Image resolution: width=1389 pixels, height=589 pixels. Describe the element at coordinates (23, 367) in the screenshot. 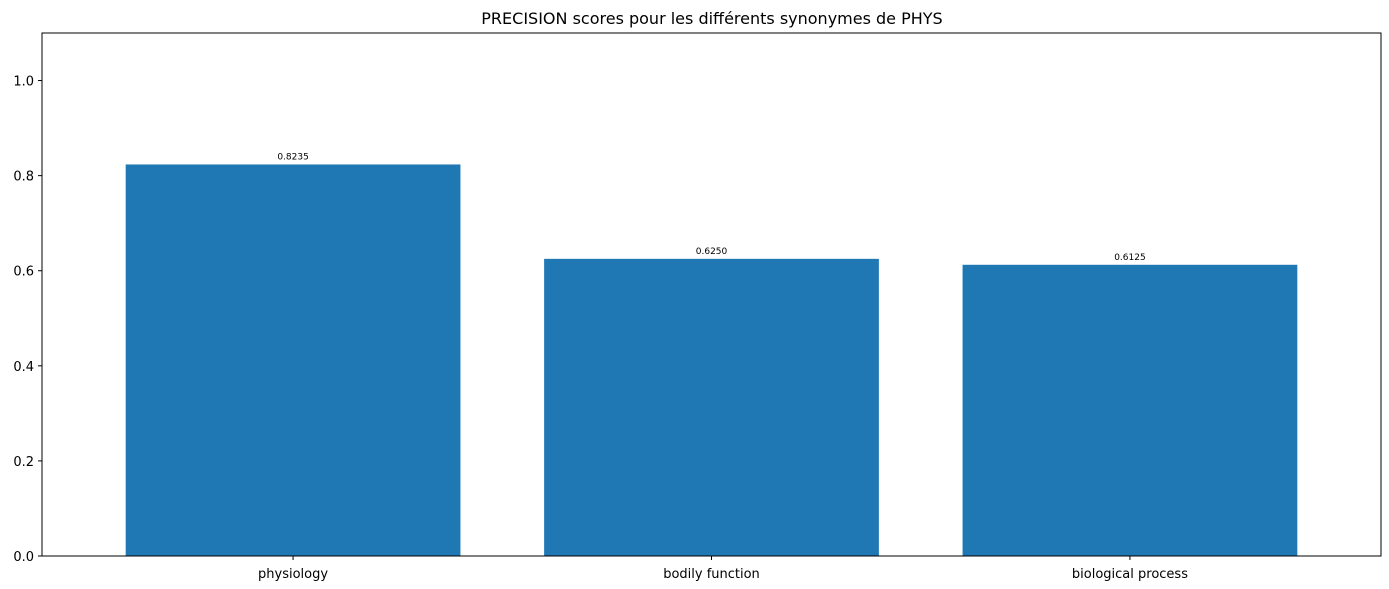

I see `y-tick-label: 0.4` at that location.